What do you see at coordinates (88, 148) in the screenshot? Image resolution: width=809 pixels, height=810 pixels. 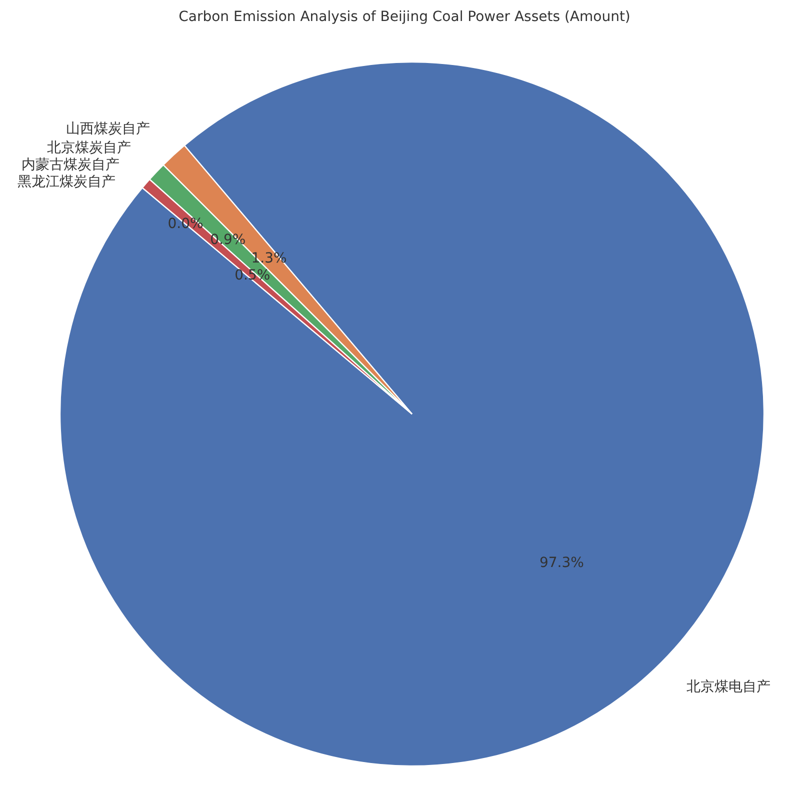 I see `slice-label: 北京煤炭自产` at bounding box center [88, 148].